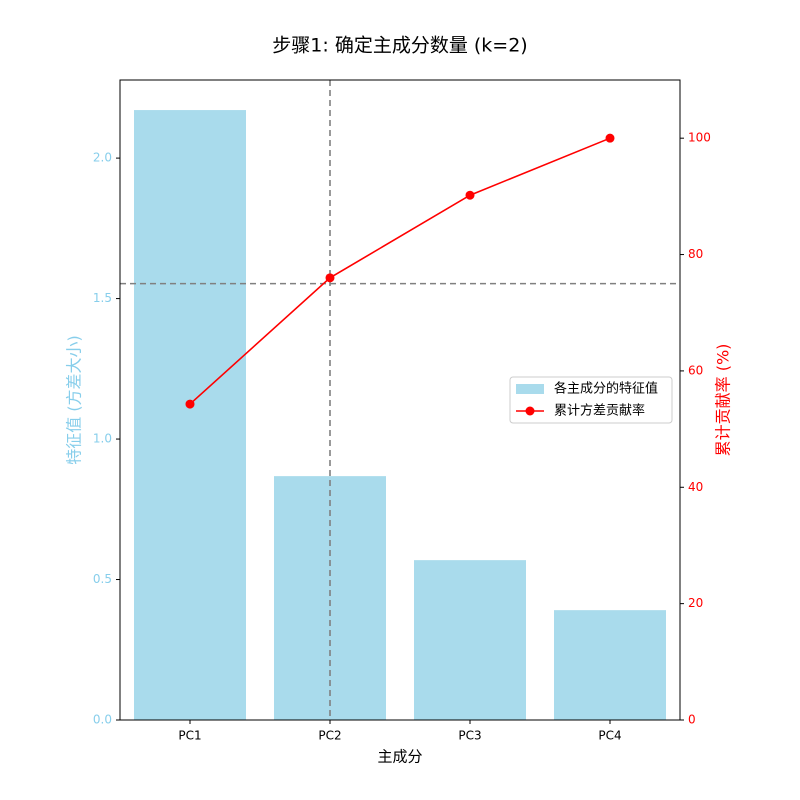  I want to click on legend-label: 累计方差贡献率, so click(599, 411).